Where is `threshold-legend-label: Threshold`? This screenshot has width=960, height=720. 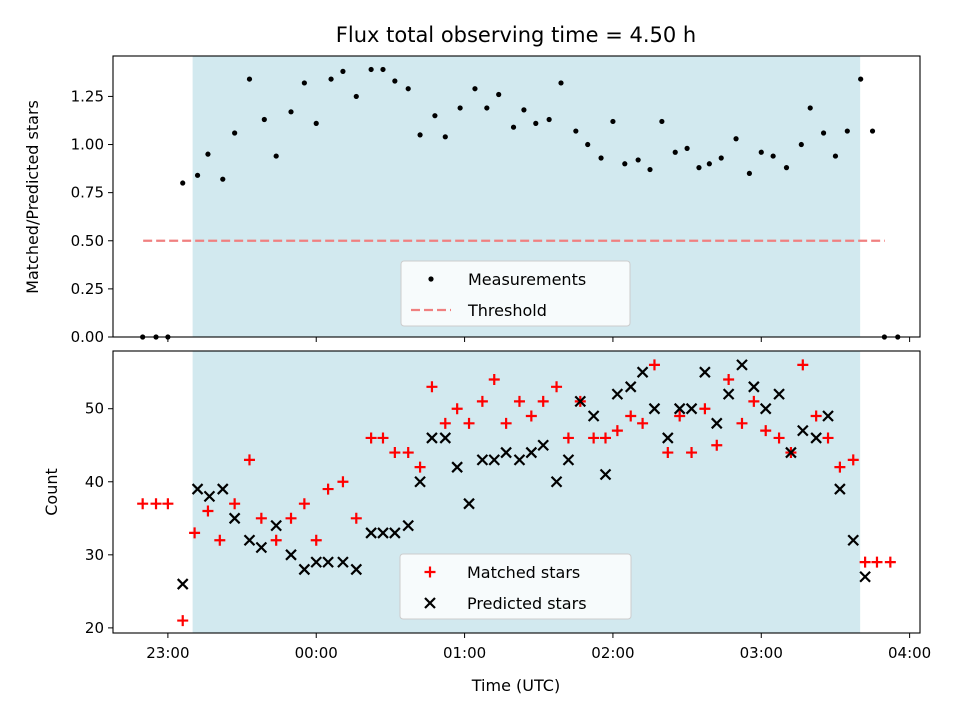 threshold-legend-label: Threshold is located at coordinates (507, 310).